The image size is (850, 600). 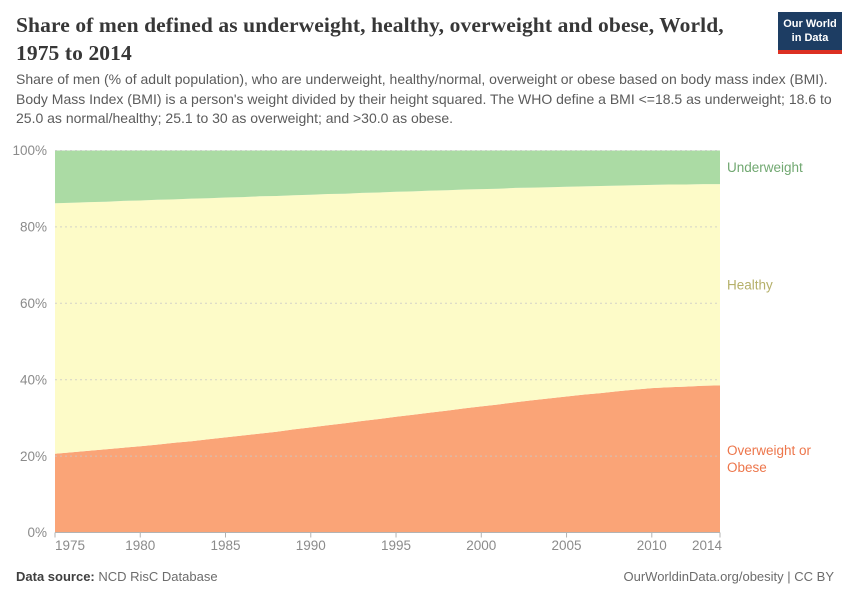 I want to click on data-source: Data source: NCD RisC Database, so click(x=117, y=576).